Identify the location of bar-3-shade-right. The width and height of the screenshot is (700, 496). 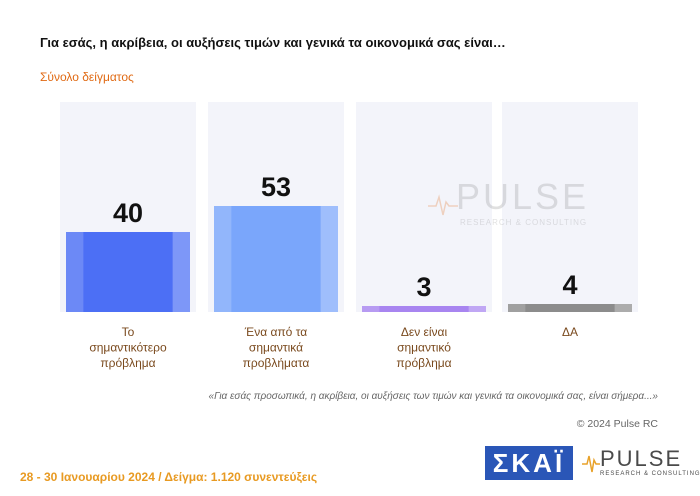
(477, 309).